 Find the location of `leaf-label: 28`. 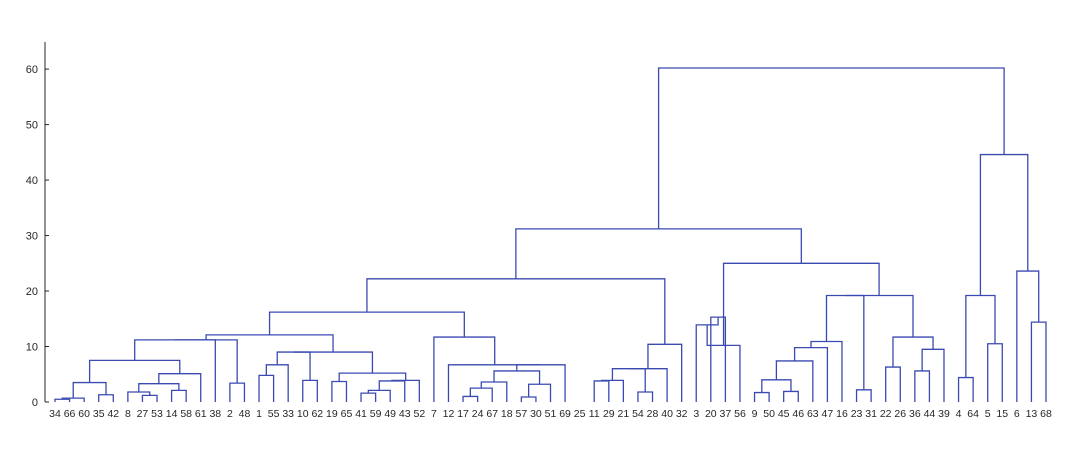

leaf-label: 28 is located at coordinates (653, 414).